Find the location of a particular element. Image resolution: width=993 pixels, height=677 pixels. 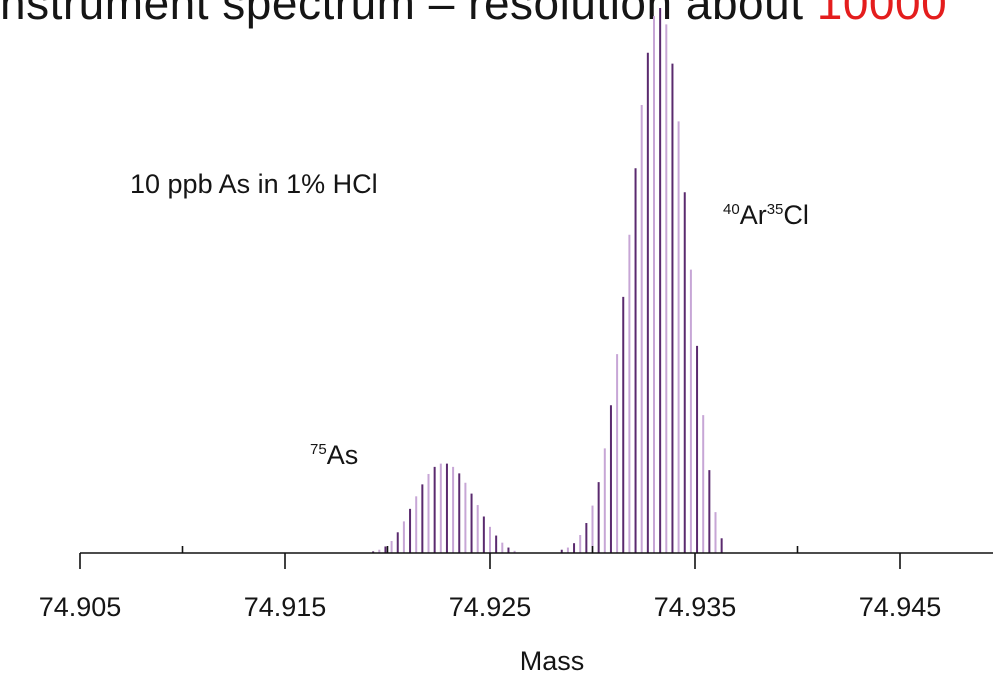

x-axis-label: Mass is located at coordinates (552, 661).